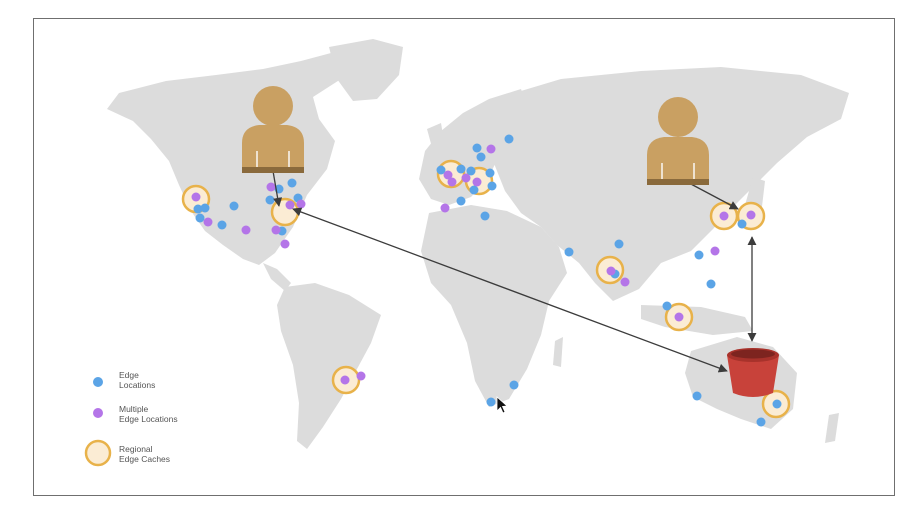  Describe the element at coordinates (277, 188) in the screenshot. I see `user-americas-to-edge-arrow` at that location.